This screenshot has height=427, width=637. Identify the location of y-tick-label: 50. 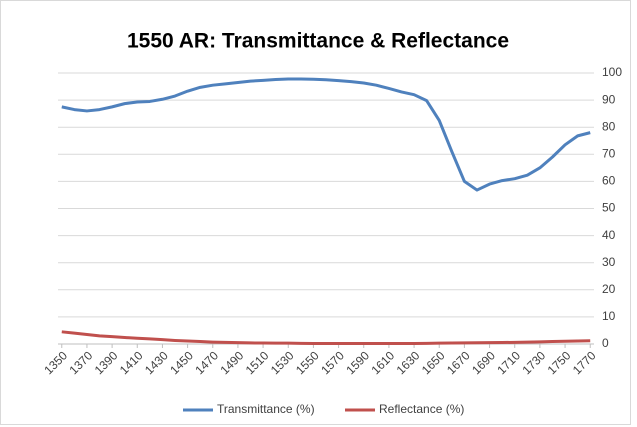
(609, 208).